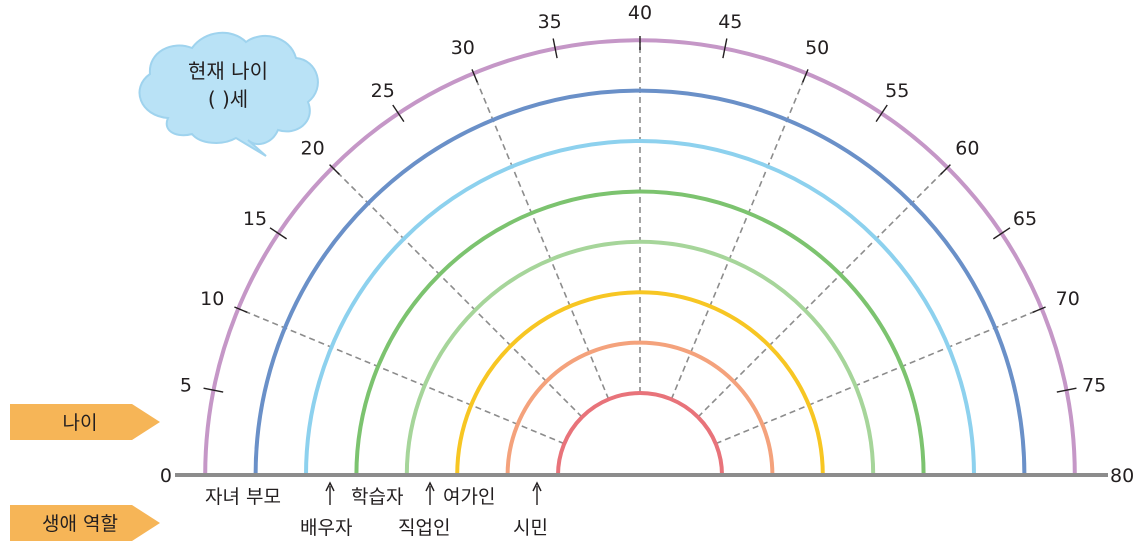 This screenshot has width=1138, height=546. I want to click on age-tab: 나이, so click(85, 422).